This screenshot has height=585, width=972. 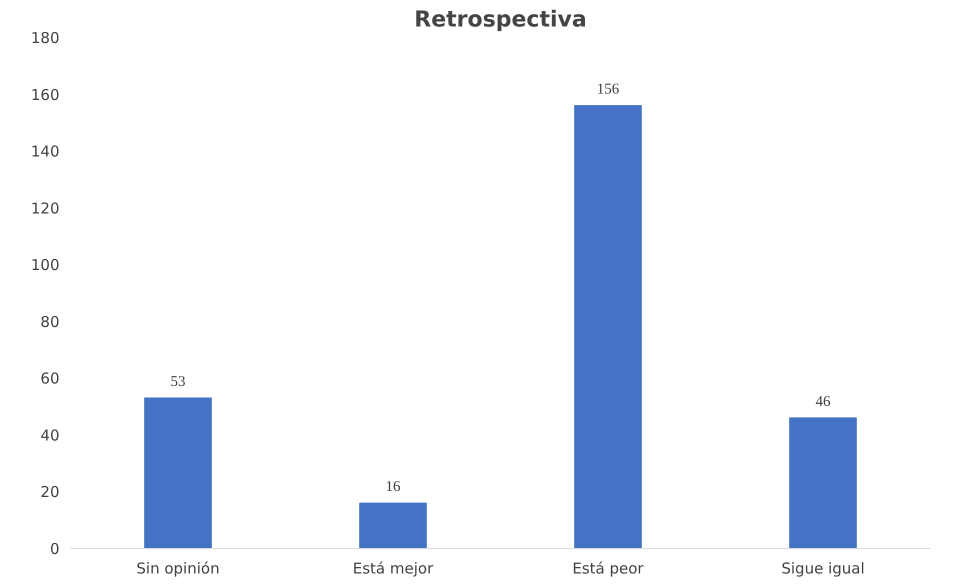 What do you see at coordinates (178, 382) in the screenshot?
I see `data-label: 53` at bounding box center [178, 382].